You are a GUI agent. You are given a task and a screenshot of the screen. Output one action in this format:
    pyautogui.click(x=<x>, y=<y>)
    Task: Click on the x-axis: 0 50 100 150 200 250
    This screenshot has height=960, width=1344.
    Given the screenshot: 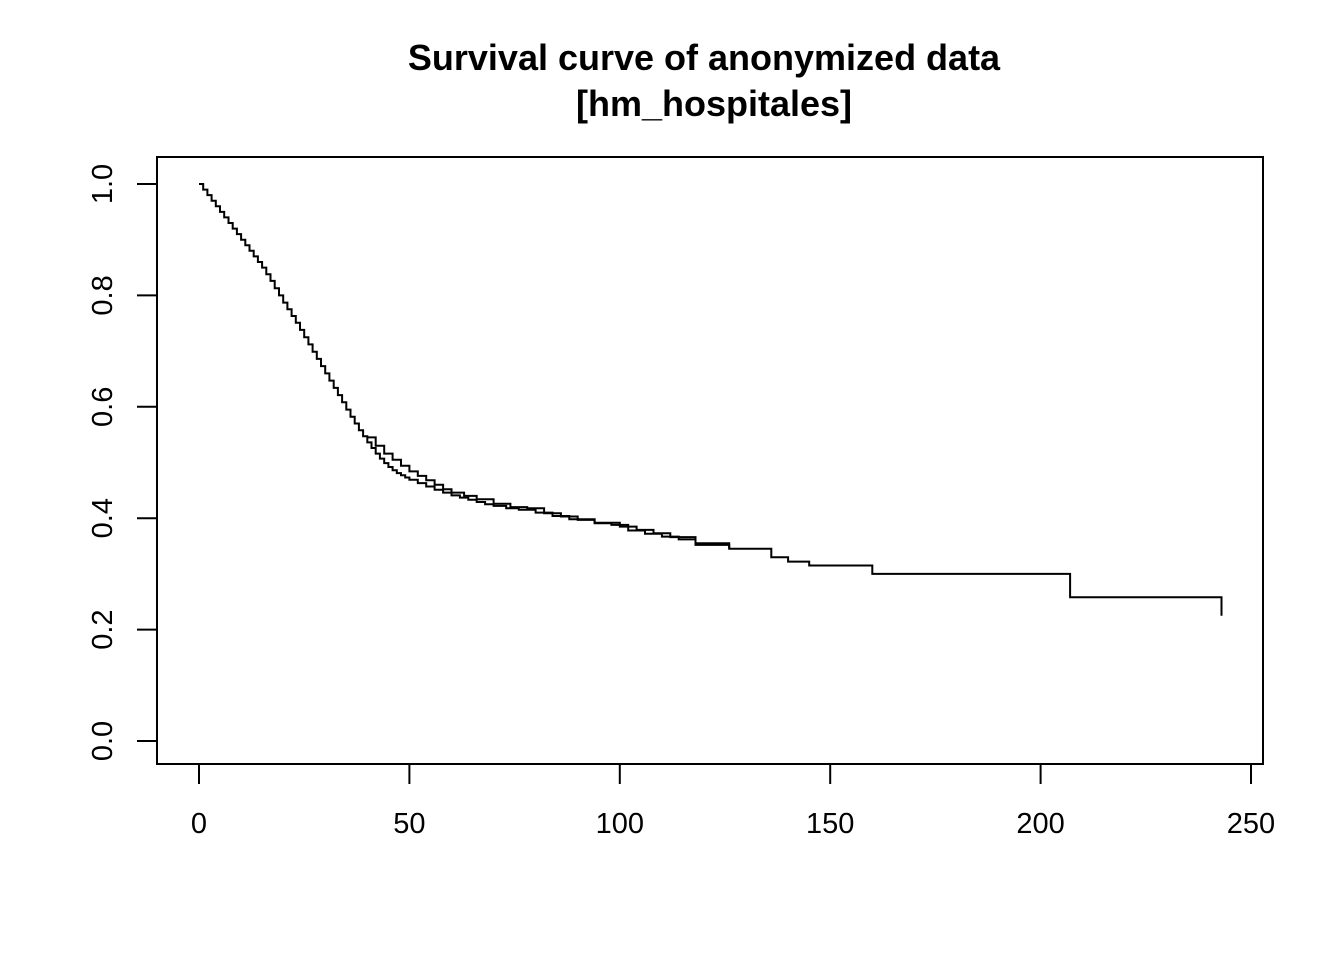 What is the action you would take?
    pyautogui.click(x=733, y=802)
    